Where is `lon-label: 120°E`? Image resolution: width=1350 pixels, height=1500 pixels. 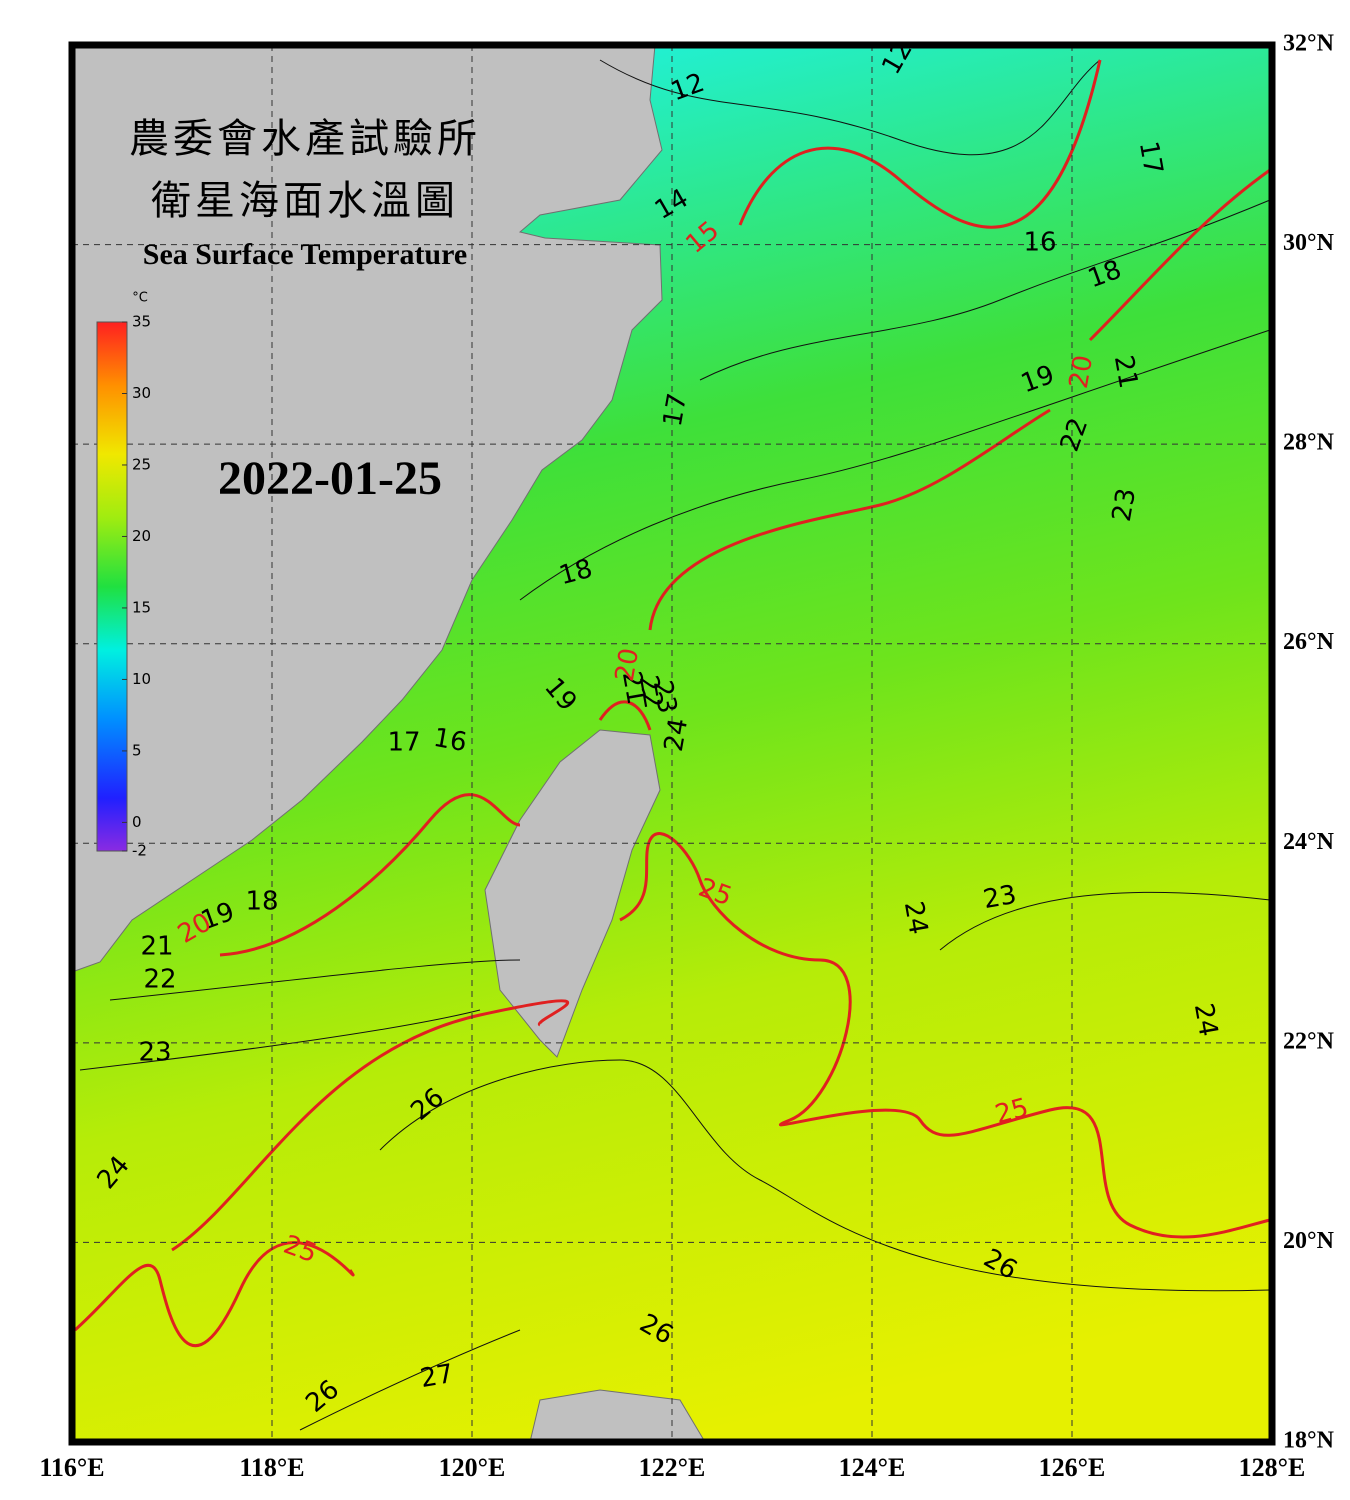
lon-label: 120°E is located at coordinates (472, 1467).